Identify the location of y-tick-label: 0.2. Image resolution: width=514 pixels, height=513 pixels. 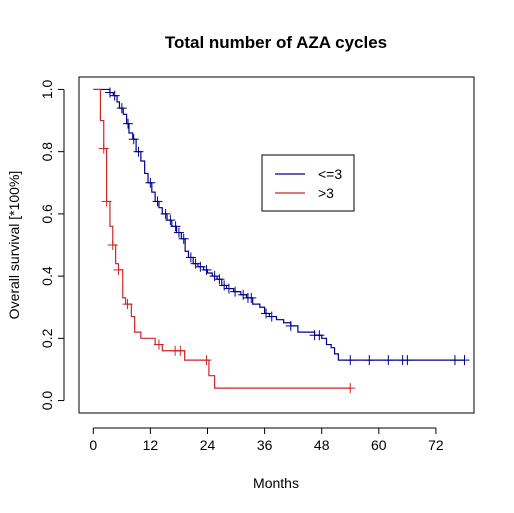
(47, 338).